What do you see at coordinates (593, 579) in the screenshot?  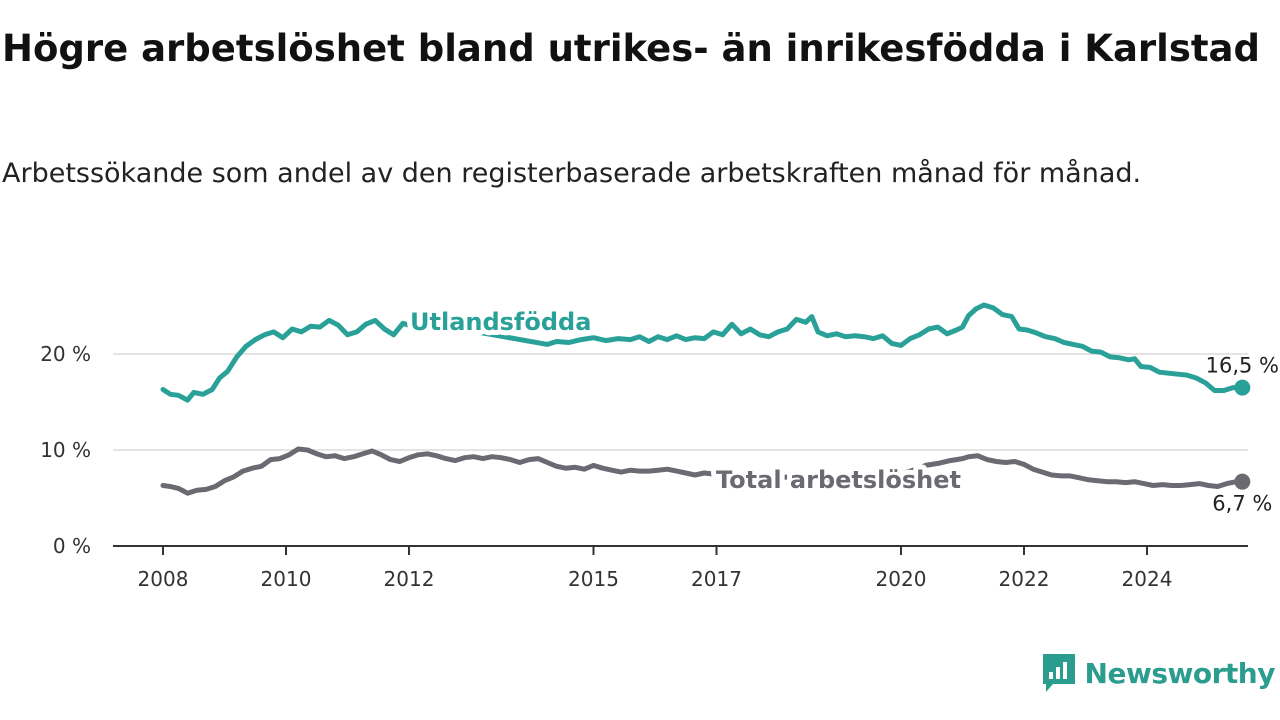 I see `x-tick-label: 2015` at bounding box center [593, 579].